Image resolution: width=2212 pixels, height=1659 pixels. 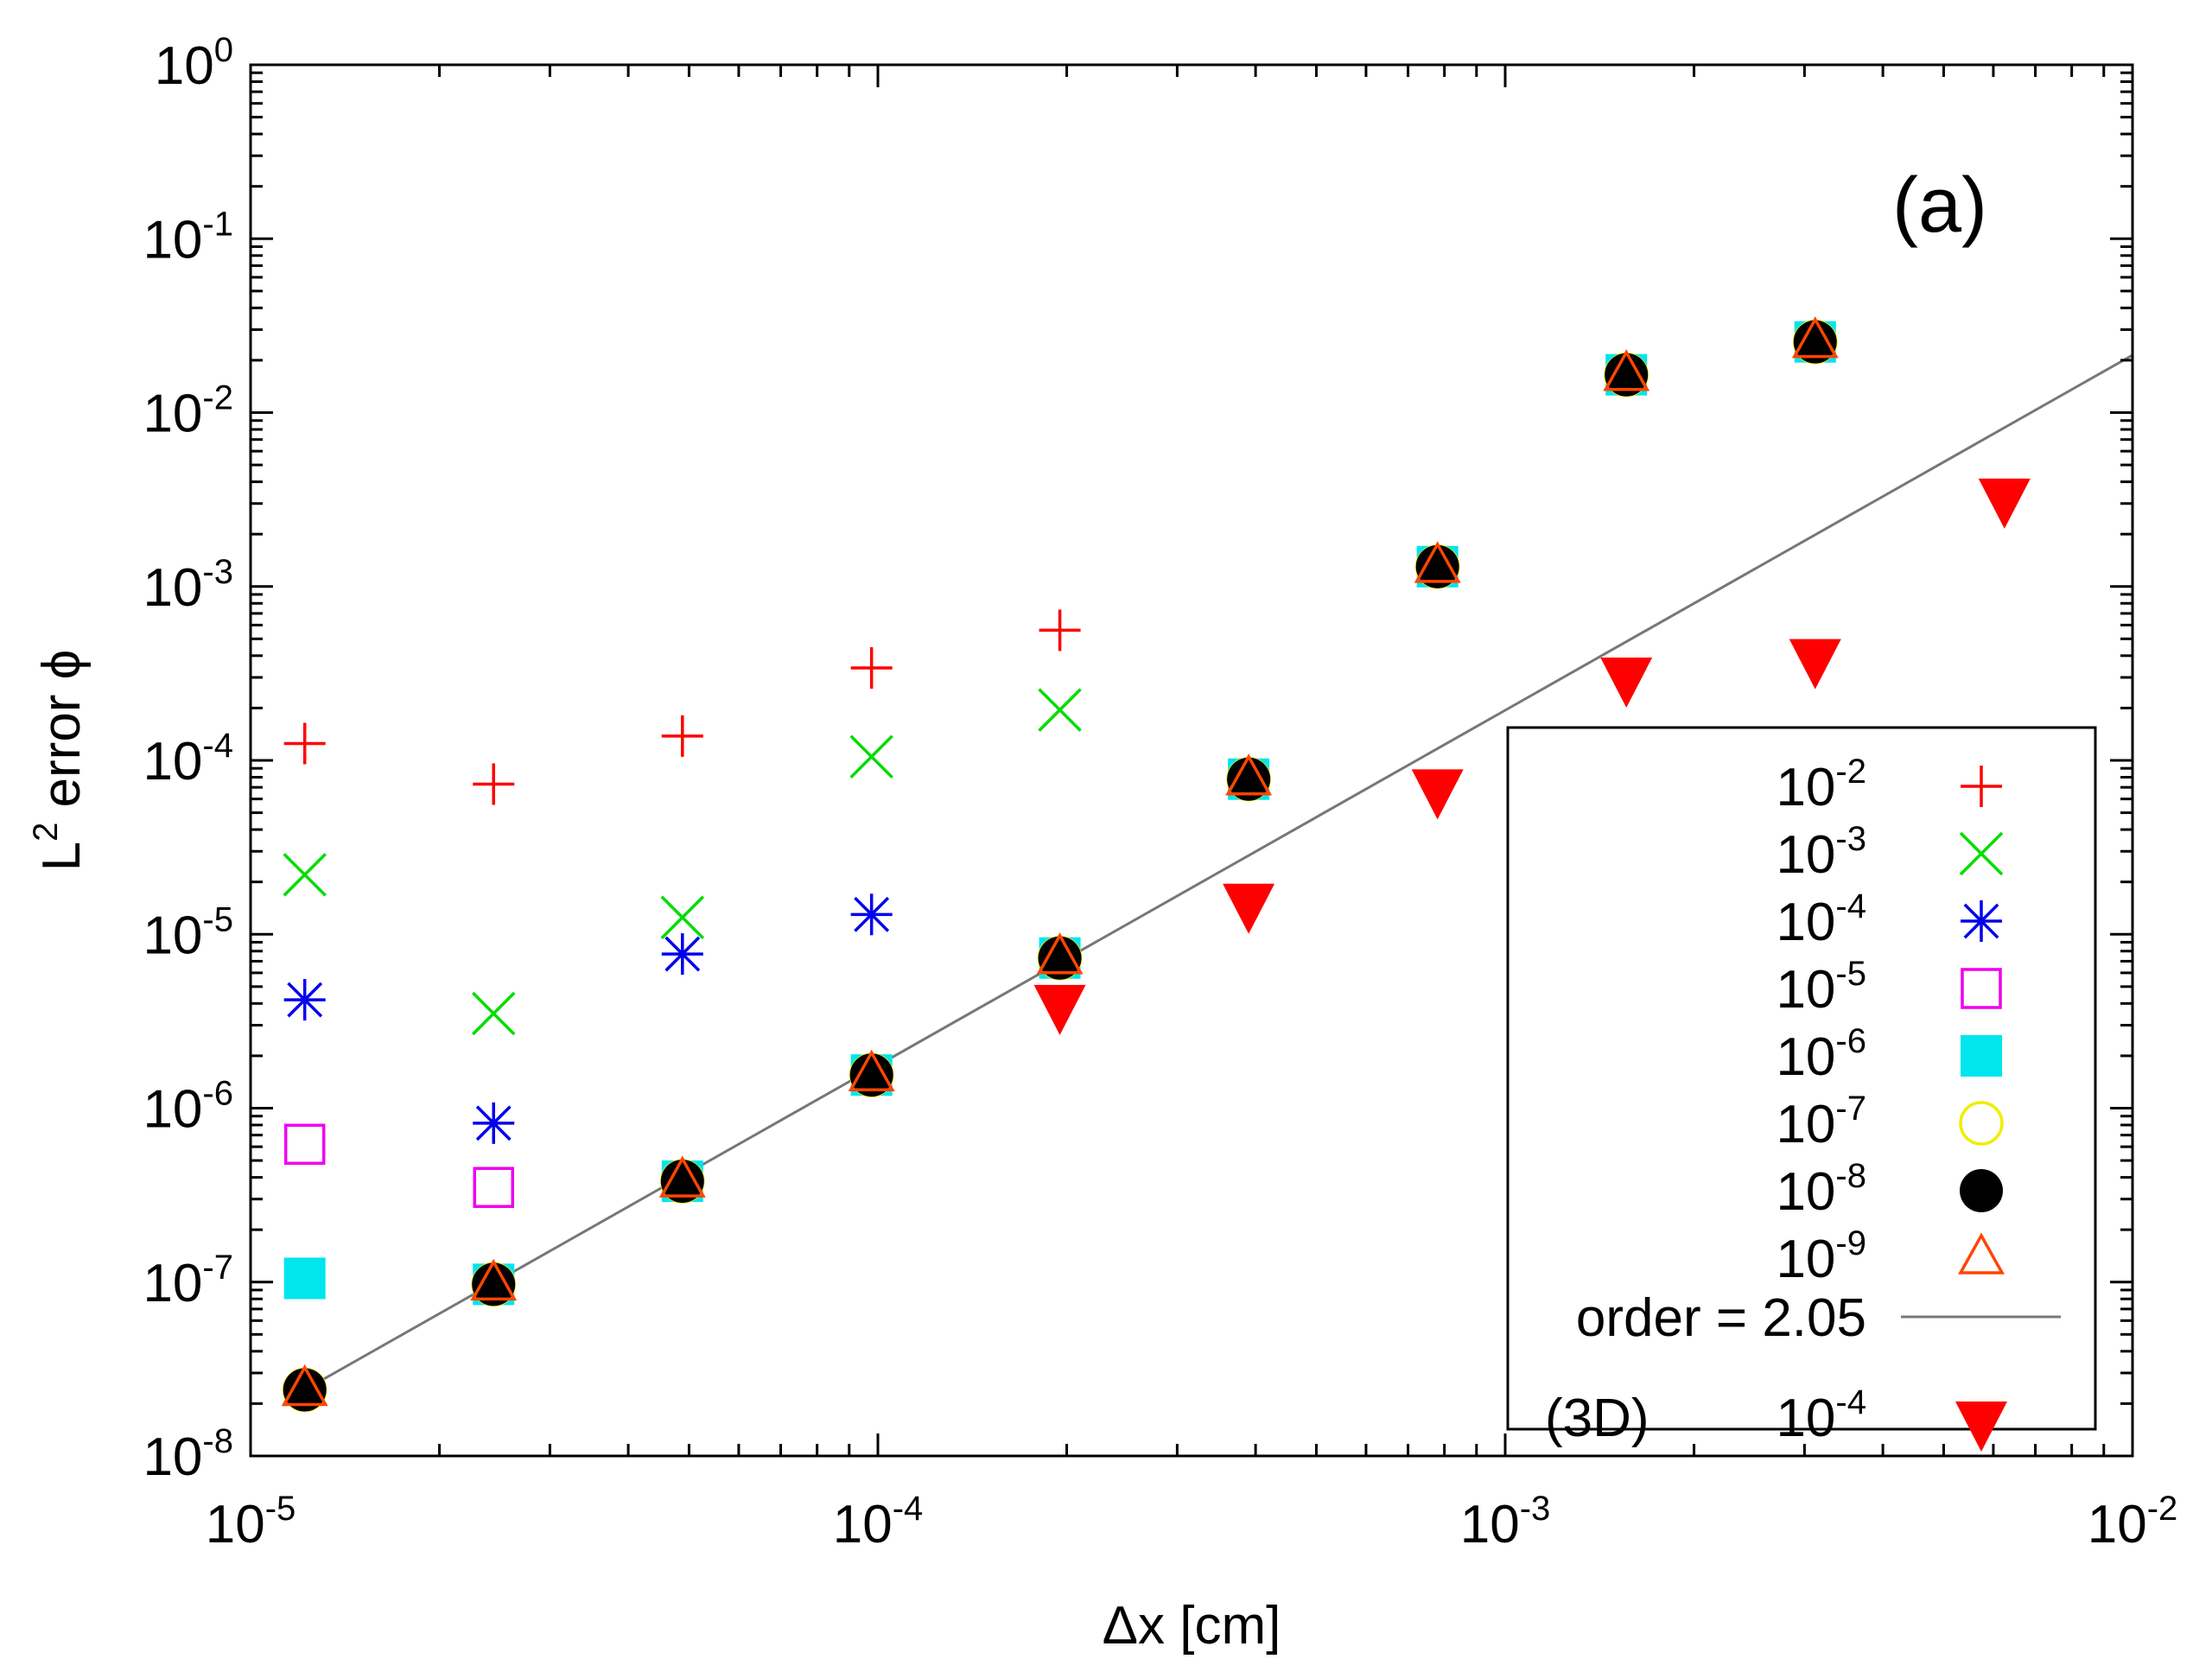 What do you see at coordinates (188, 759) in the screenshot?
I see `y-tick-label: 10⁻⁴` at bounding box center [188, 759].